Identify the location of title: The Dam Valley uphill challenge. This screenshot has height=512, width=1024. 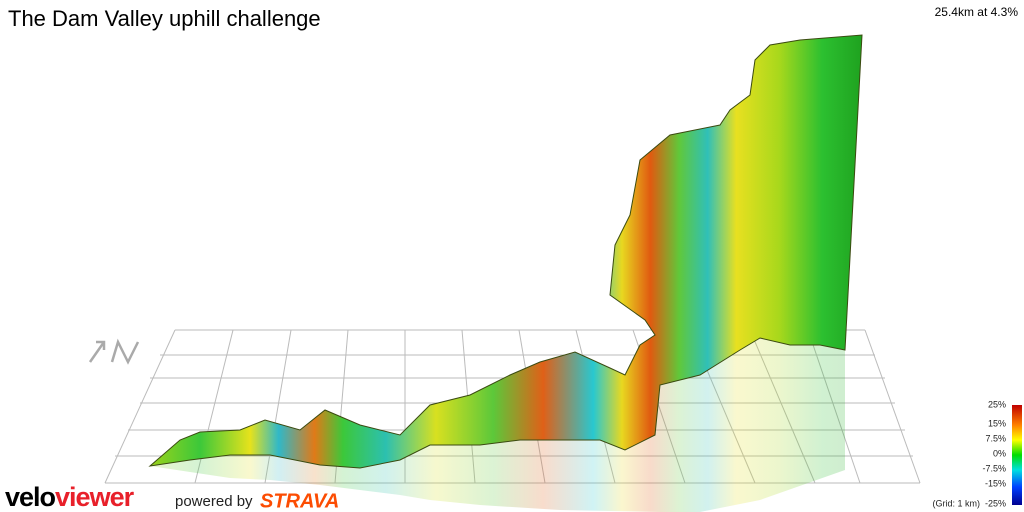
(164, 18).